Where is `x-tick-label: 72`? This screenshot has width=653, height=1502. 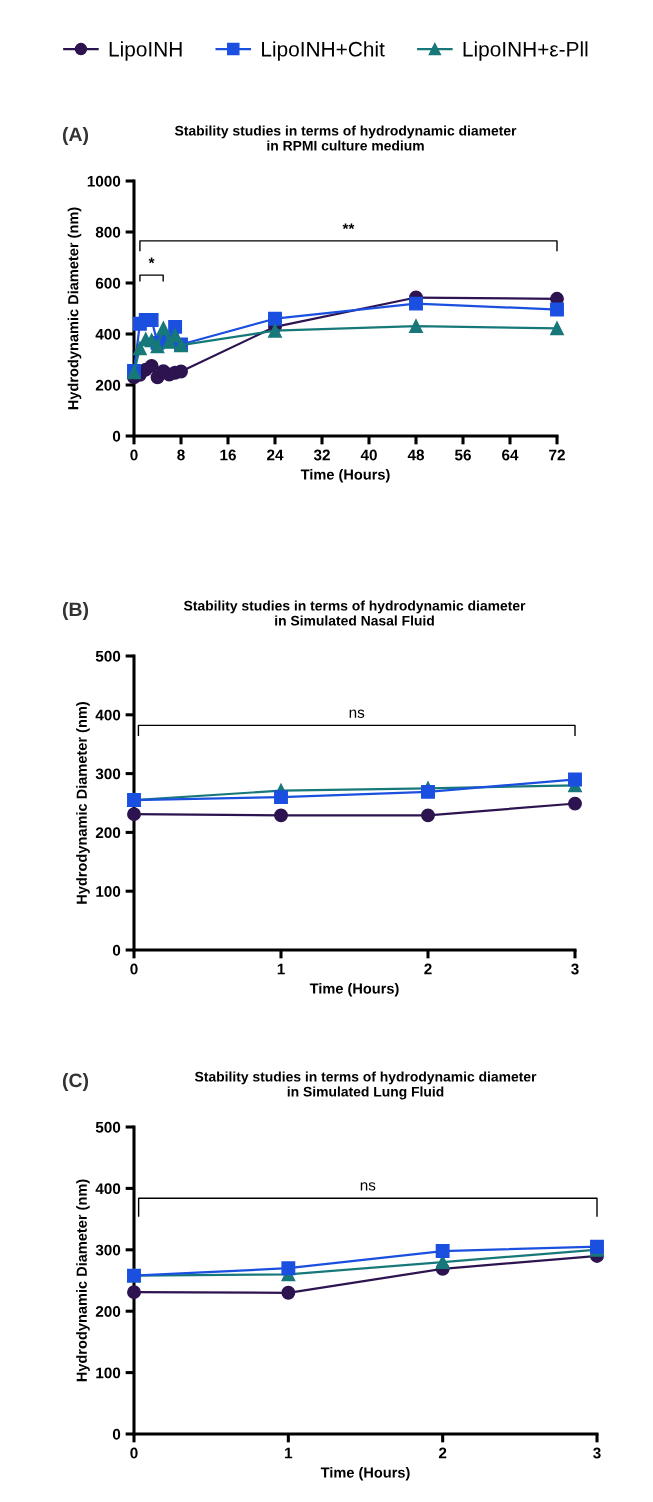
x-tick-label: 72 is located at coordinates (557, 455).